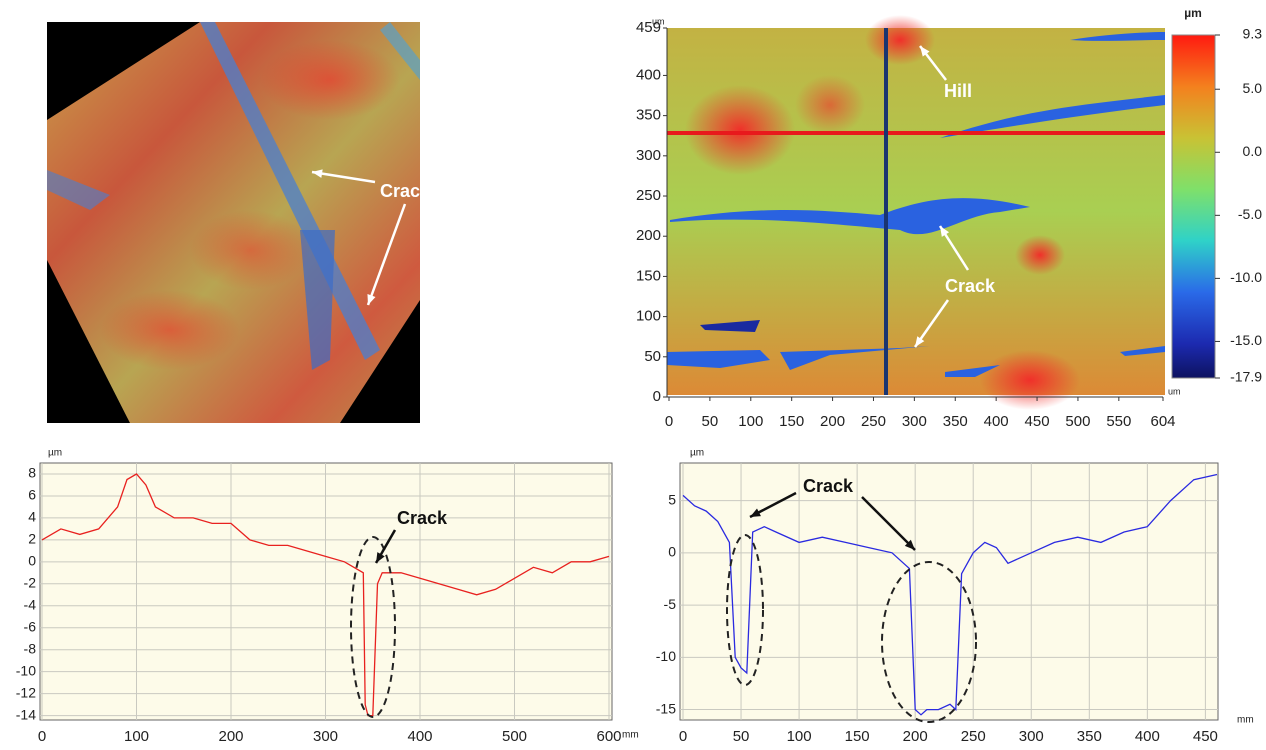 This screenshot has height=750, width=1266. What do you see at coordinates (30, 583) in the screenshot?
I see `y-tick-label: -2` at bounding box center [30, 583].